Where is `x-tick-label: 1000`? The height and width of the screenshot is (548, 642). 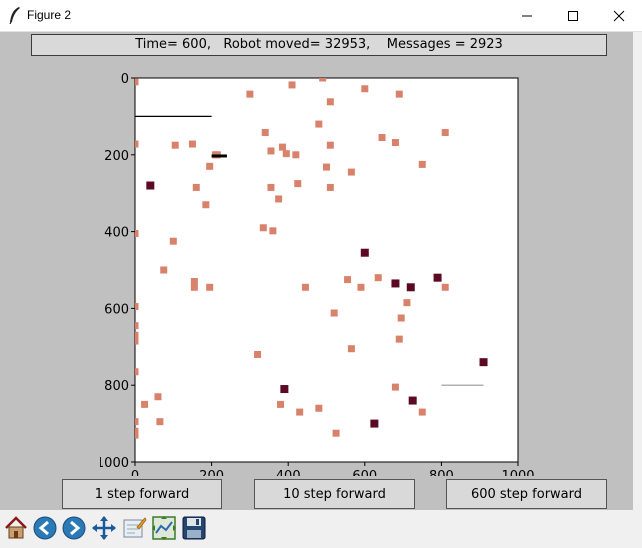
x-tick-label: 1000 is located at coordinates (517, 472).